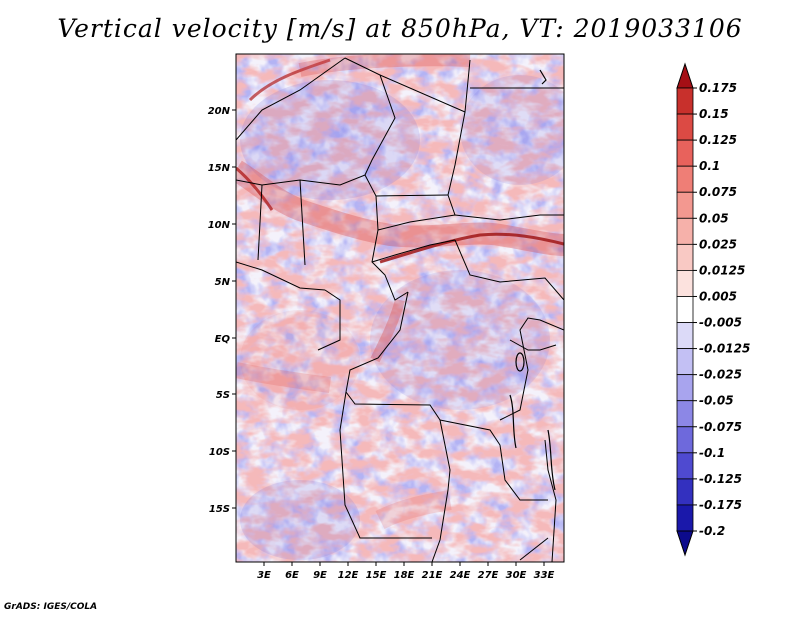  I want to click on lon-tick-label: 27E, so click(488, 575).